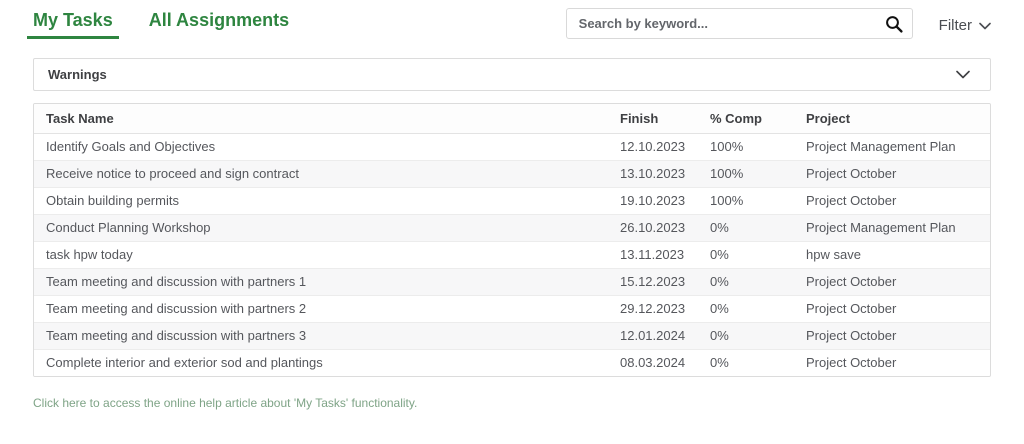 The height and width of the screenshot is (444, 1024). What do you see at coordinates (321, 119) in the screenshot?
I see `column-header-task-name: Task Name` at bounding box center [321, 119].